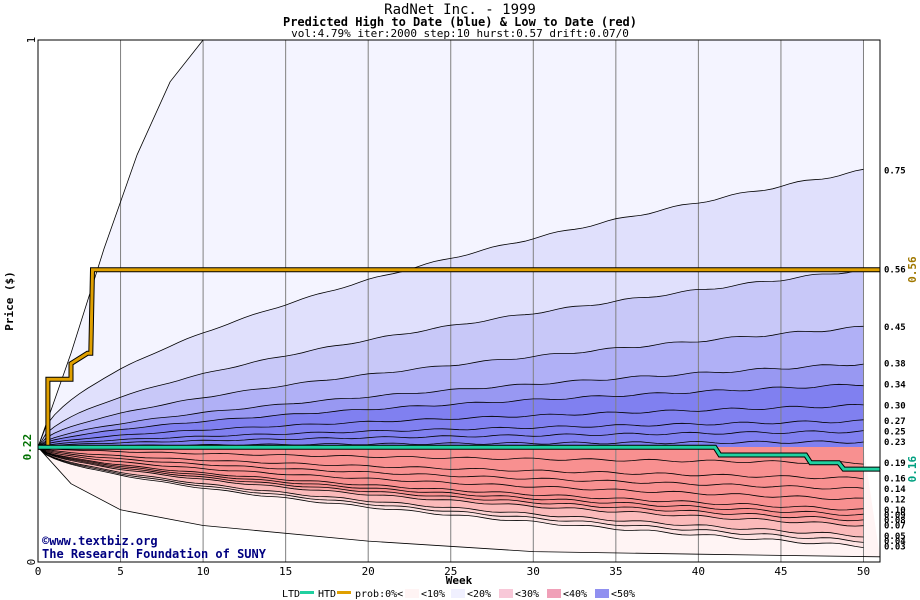 The image size is (920, 600). I want to click on legend-prob-label: prob:0%<, so click(379, 594).